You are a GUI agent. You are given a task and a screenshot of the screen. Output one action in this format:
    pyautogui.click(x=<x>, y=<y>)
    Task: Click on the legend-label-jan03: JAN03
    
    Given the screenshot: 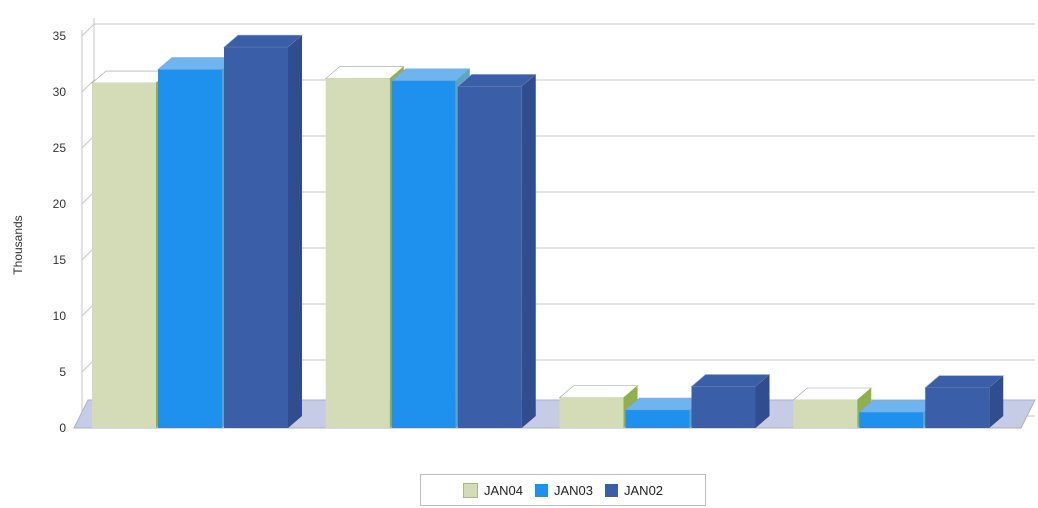 What is the action you would take?
    pyautogui.click(x=573, y=490)
    